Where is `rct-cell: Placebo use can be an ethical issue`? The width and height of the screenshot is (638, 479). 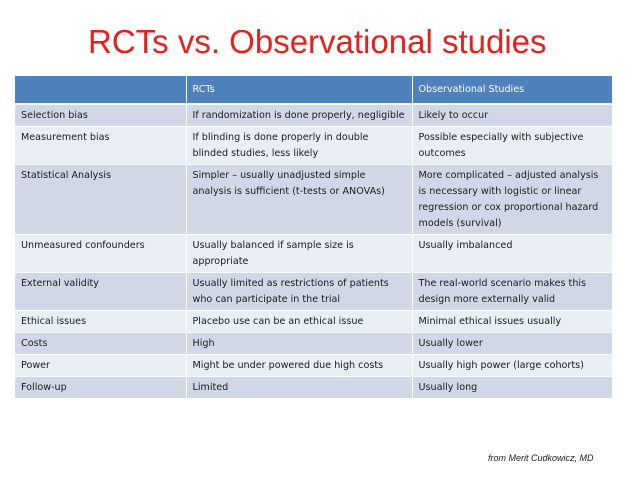 rct-cell: Placebo use can be an ethical issue is located at coordinates (299, 321).